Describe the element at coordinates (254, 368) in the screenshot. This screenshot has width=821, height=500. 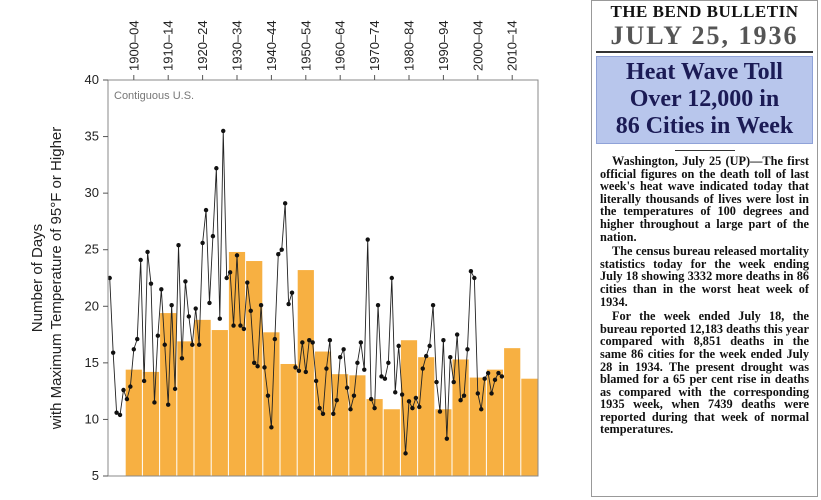
I see `bar-1935–39` at that location.